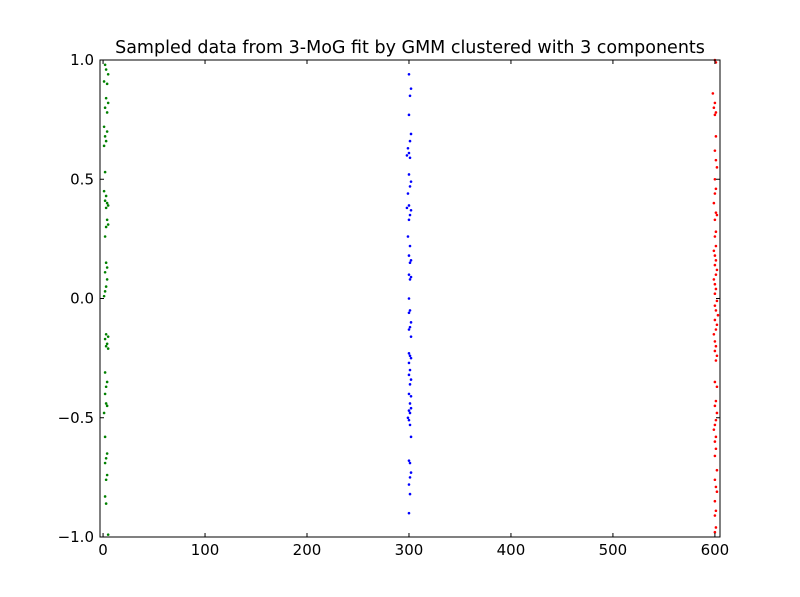  What do you see at coordinates (82, 179) in the screenshot?
I see `y-tick-label: 0.5` at bounding box center [82, 179].